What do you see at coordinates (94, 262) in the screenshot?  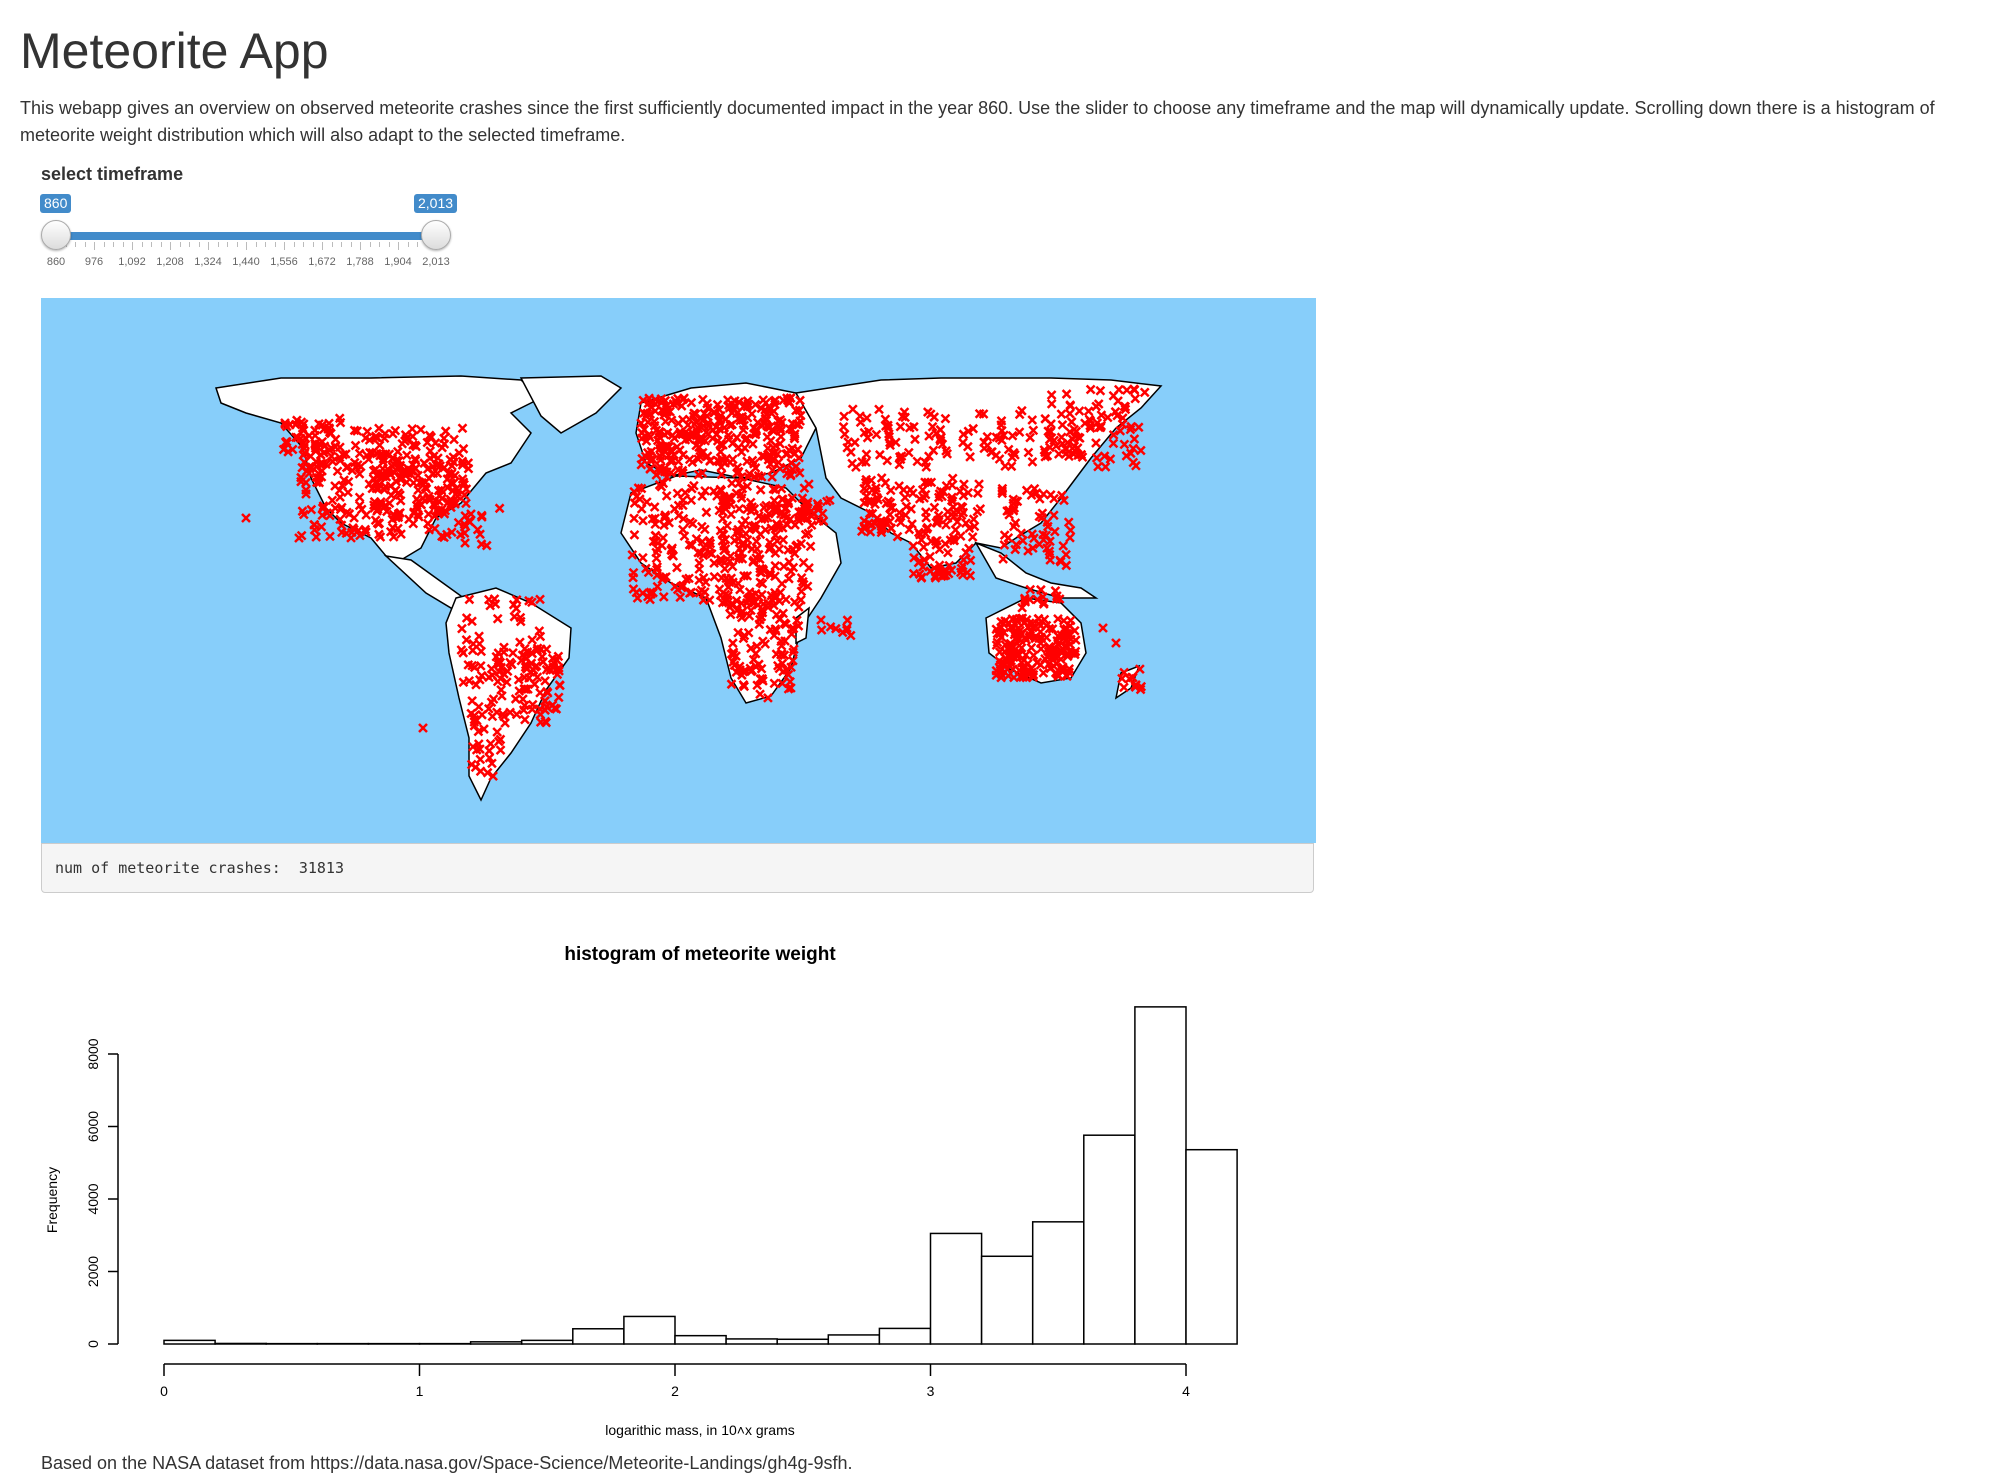 I see `slider-tick-label: 976` at bounding box center [94, 262].